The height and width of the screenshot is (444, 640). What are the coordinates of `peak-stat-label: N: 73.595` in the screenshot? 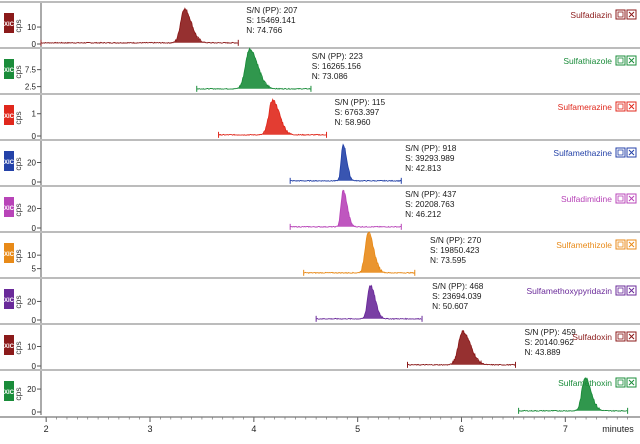 It's located at (448, 260).